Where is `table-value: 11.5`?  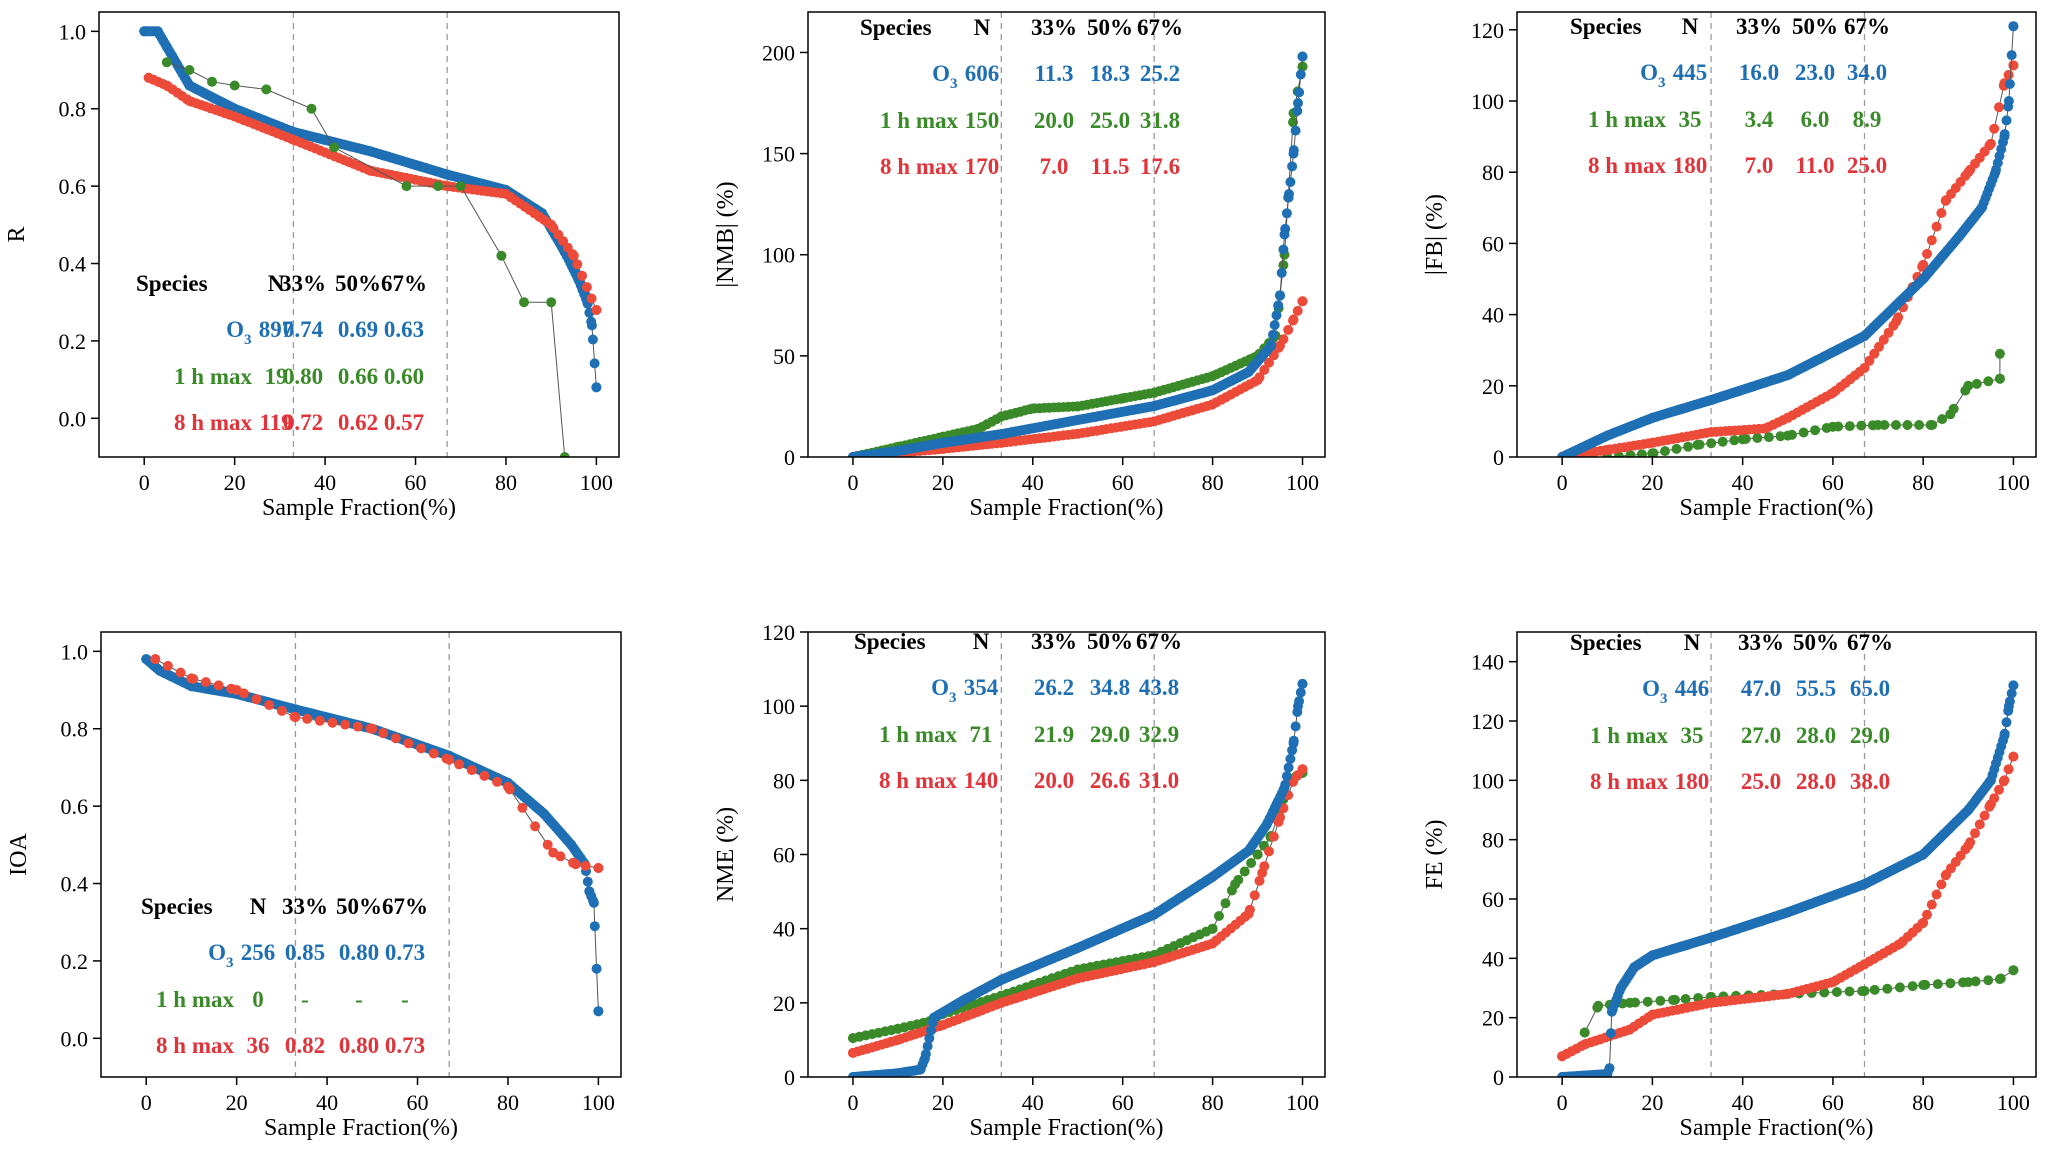
table-value: 11.5 is located at coordinates (1110, 166).